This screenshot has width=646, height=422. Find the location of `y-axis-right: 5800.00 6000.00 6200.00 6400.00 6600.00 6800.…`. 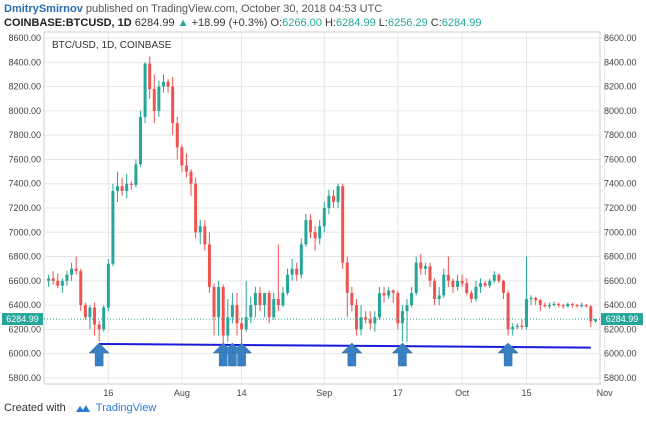

y-axis-right: 5800.00 6000.00 6200.00 6400.00 6600.00 6800.… is located at coordinates (620, 208).